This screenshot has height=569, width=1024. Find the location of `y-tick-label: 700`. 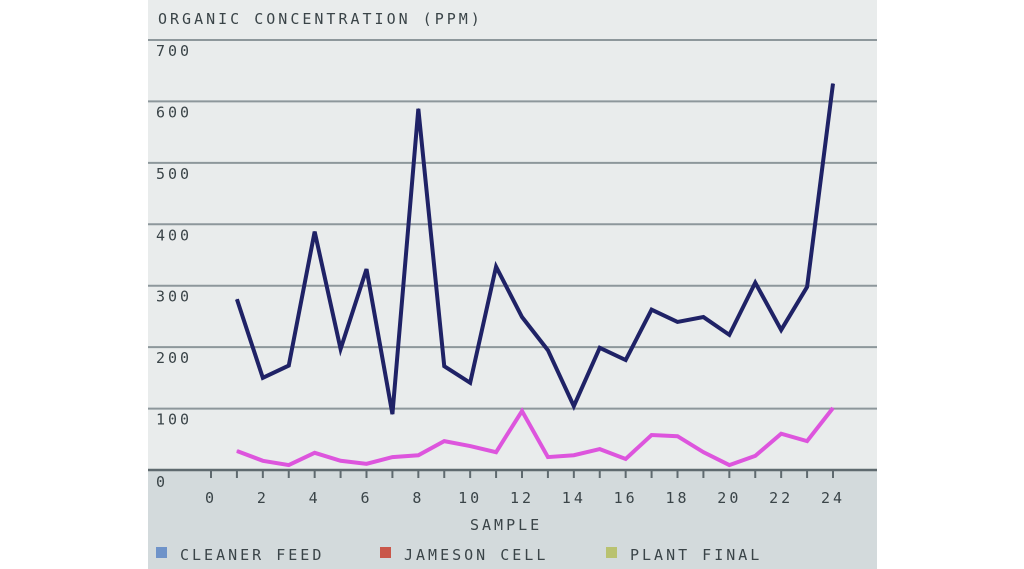

y-tick-label: 700 is located at coordinates (174, 51).